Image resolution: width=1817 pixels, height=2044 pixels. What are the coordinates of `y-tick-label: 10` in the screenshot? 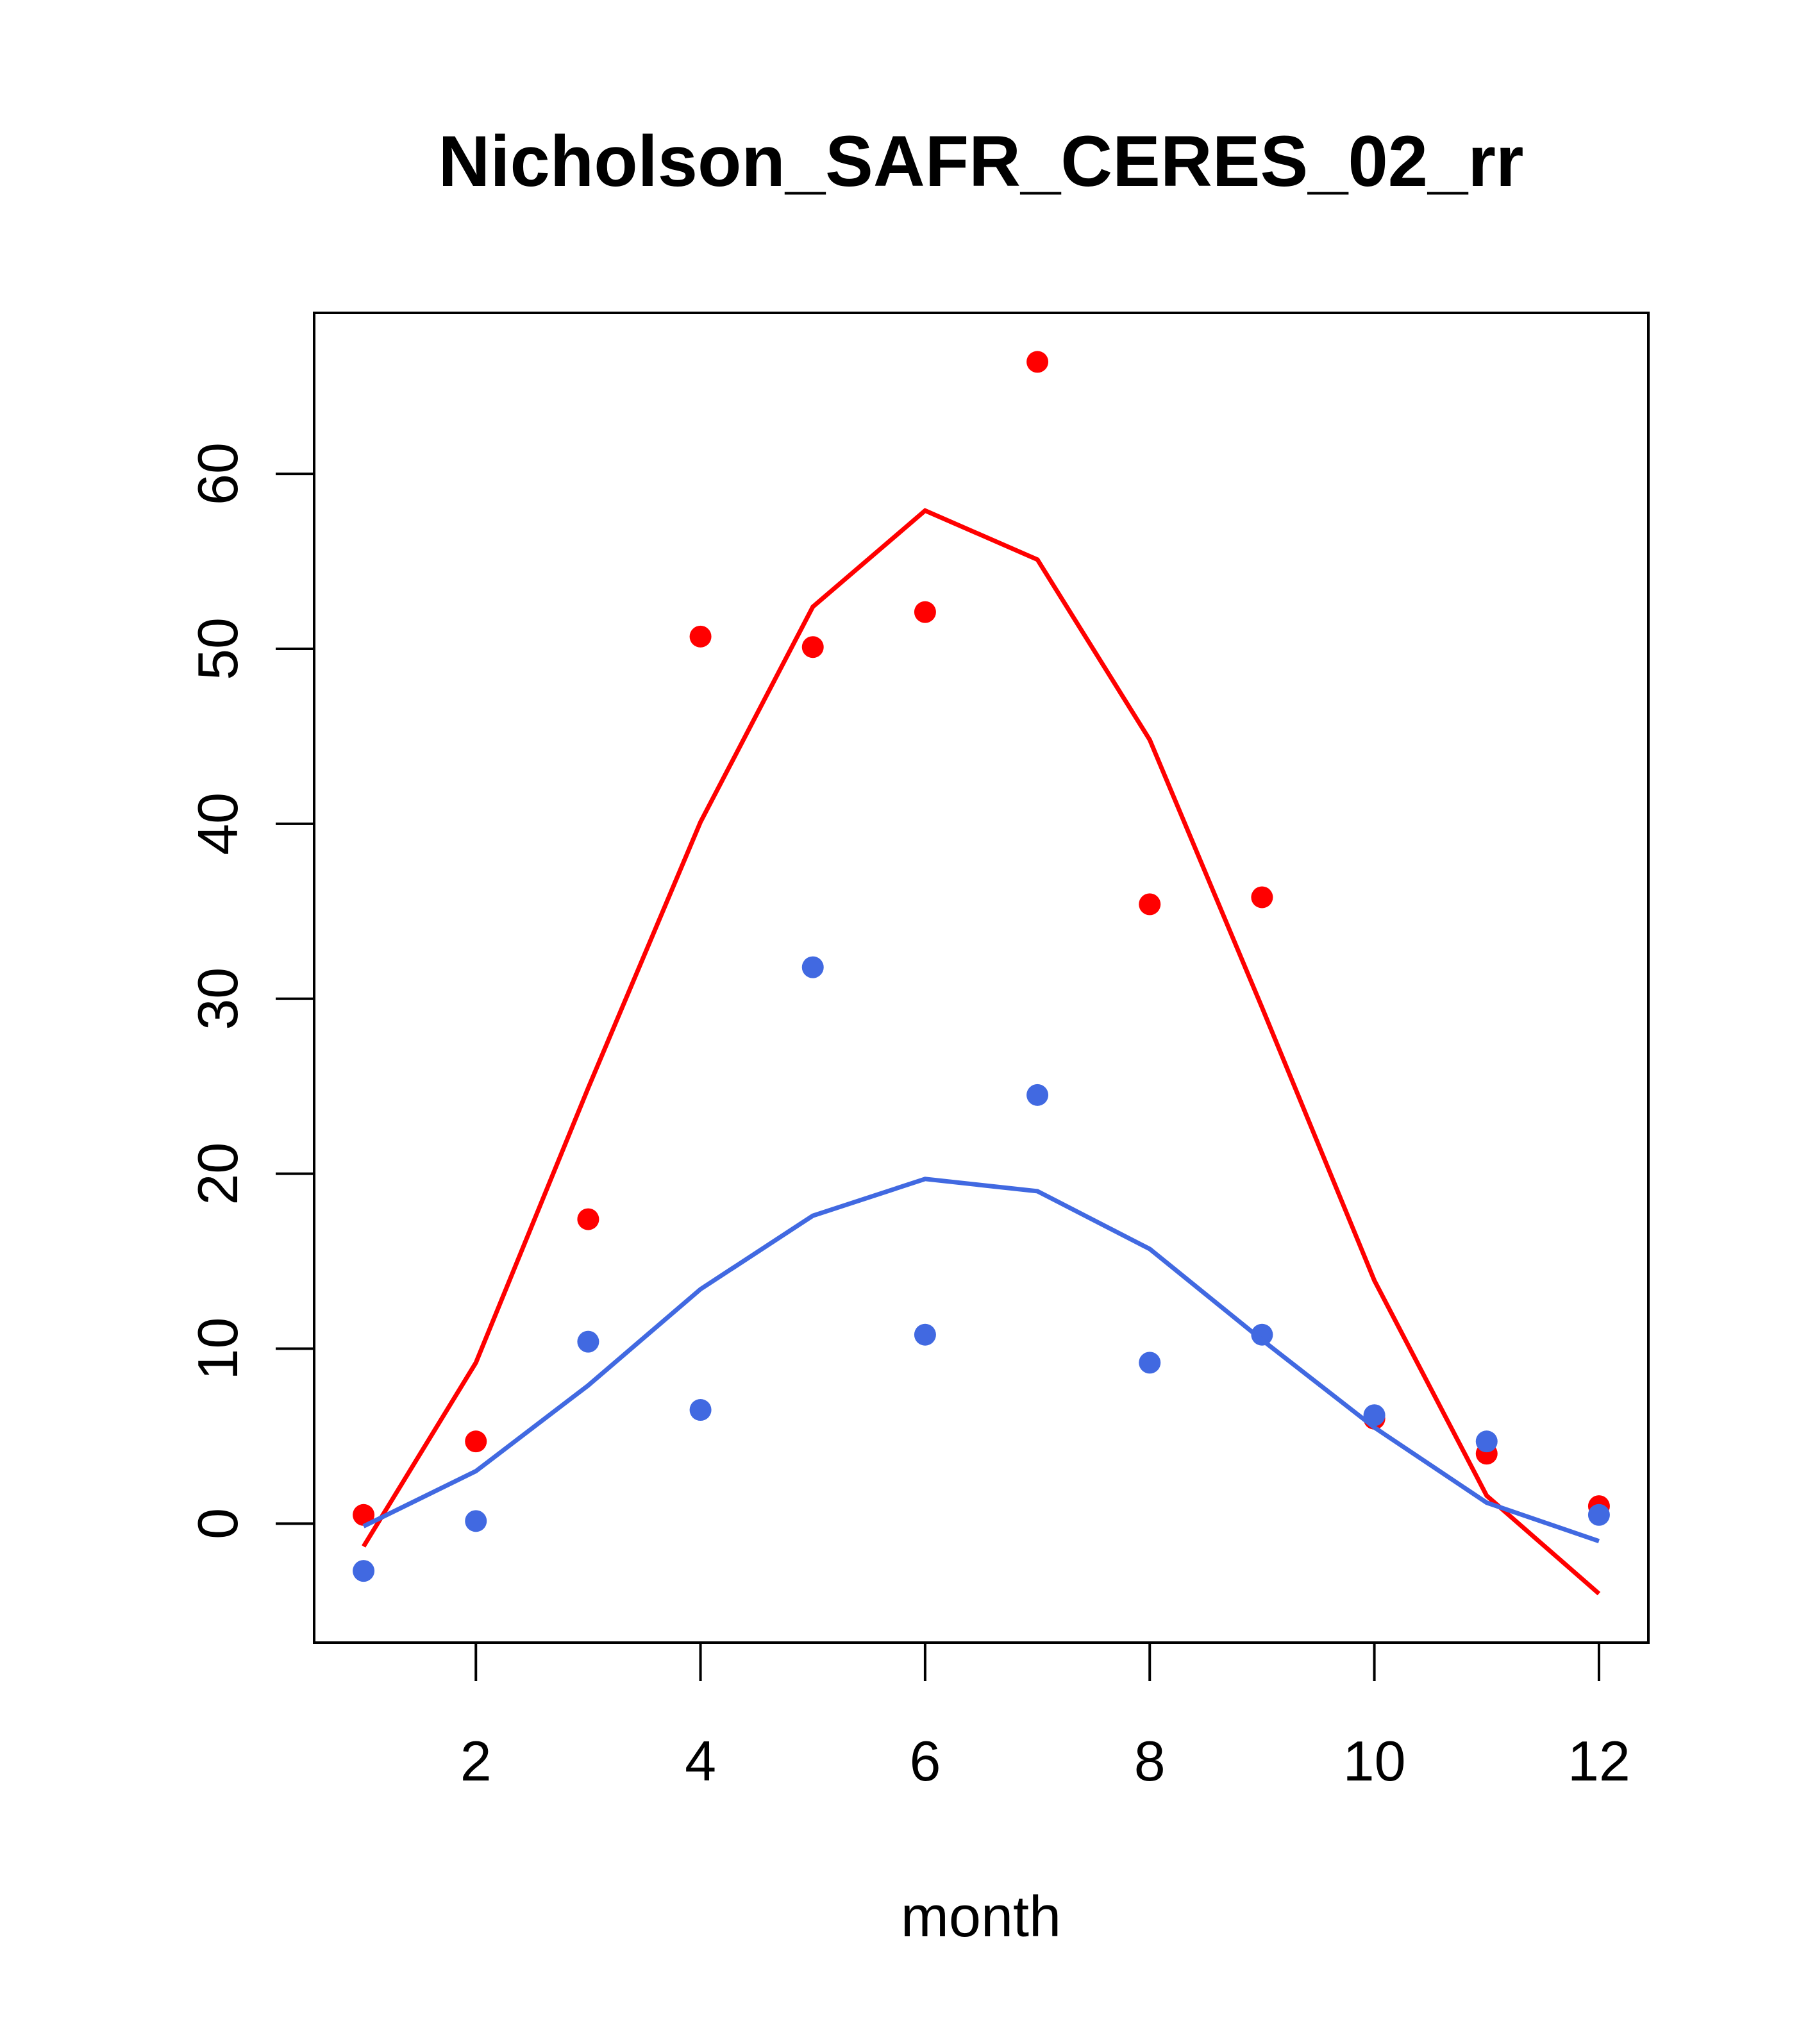 It's located at (217, 1349).